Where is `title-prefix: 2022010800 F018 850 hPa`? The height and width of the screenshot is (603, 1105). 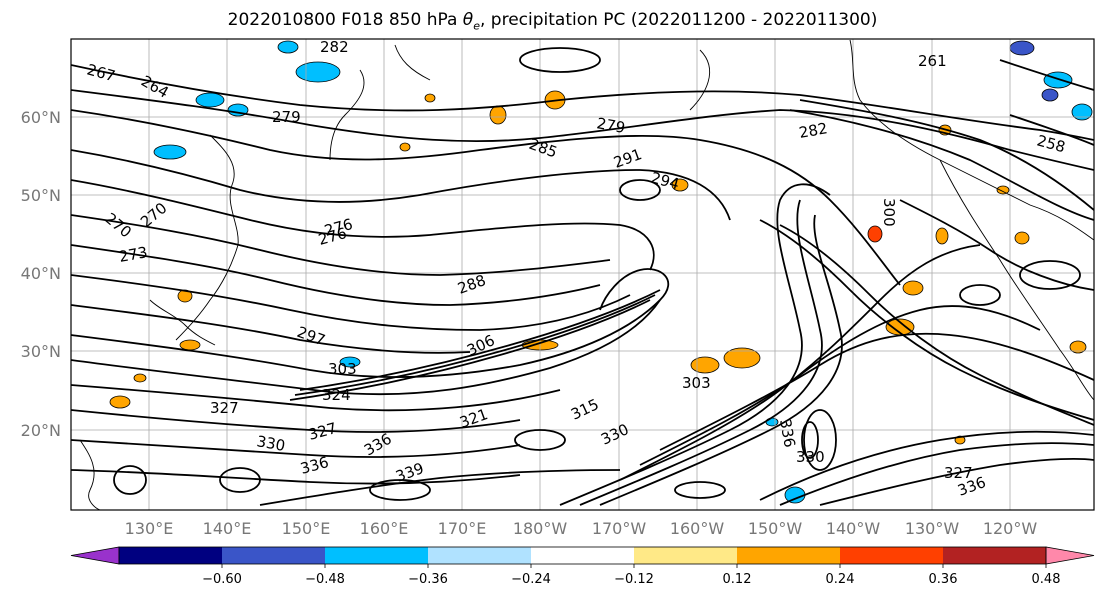 title-prefix: 2022010800 F018 850 hPa is located at coordinates (345, 20).